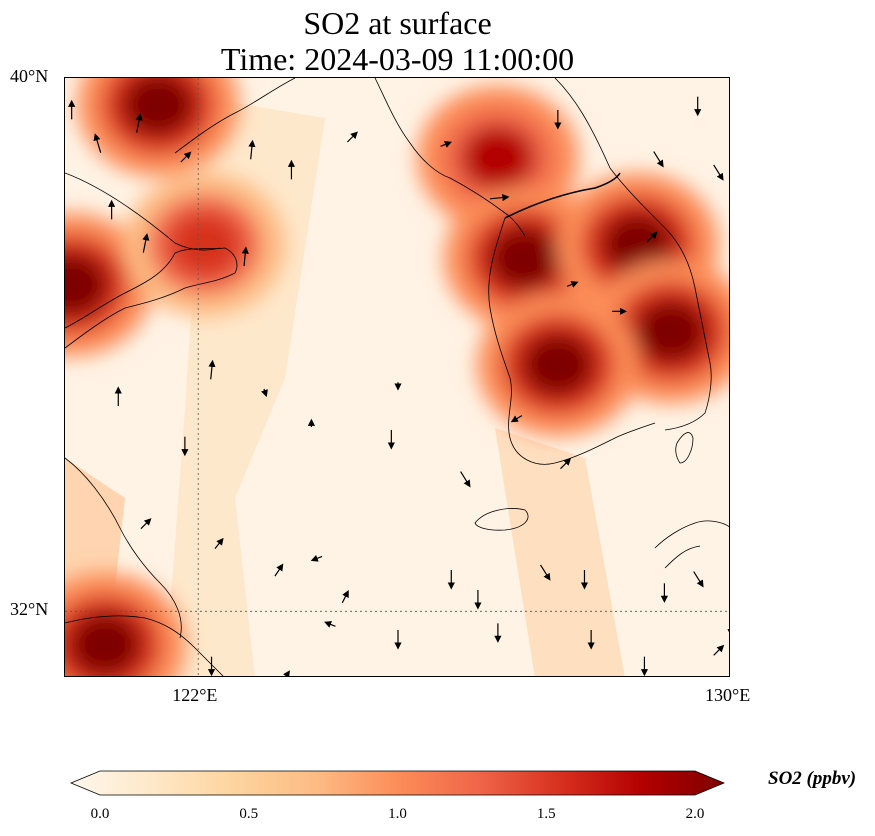  I want to click on latitude-label: 32°N, so click(29, 609).